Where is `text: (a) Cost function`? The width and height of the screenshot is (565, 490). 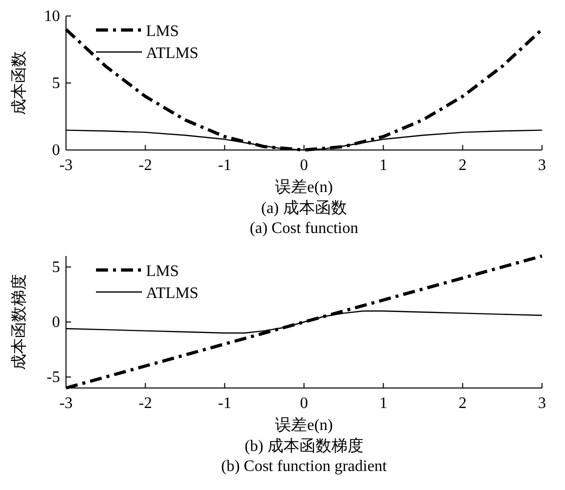
text: (a) Cost function is located at coordinates (304, 228).